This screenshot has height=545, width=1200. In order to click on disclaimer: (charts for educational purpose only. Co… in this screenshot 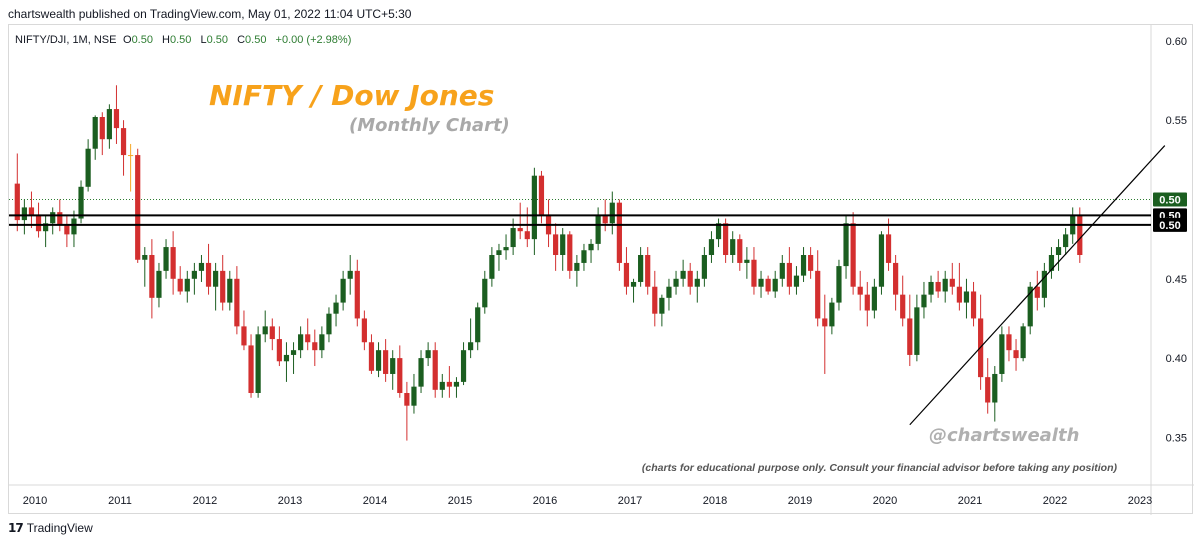, I will do `click(880, 468)`.